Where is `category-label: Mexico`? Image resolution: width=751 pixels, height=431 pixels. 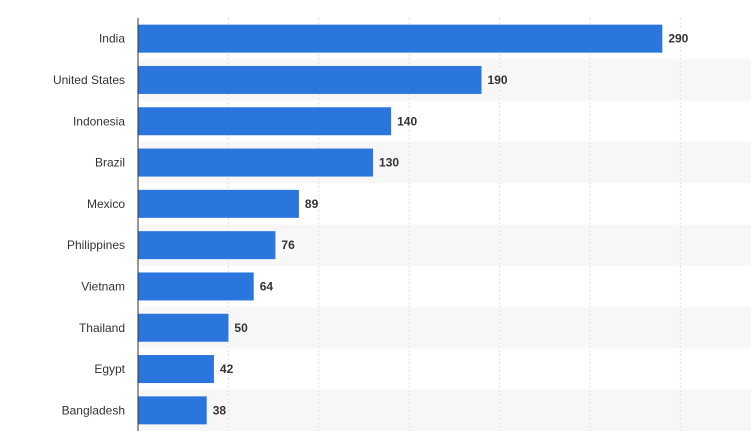
category-label: Mexico is located at coordinates (106, 204).